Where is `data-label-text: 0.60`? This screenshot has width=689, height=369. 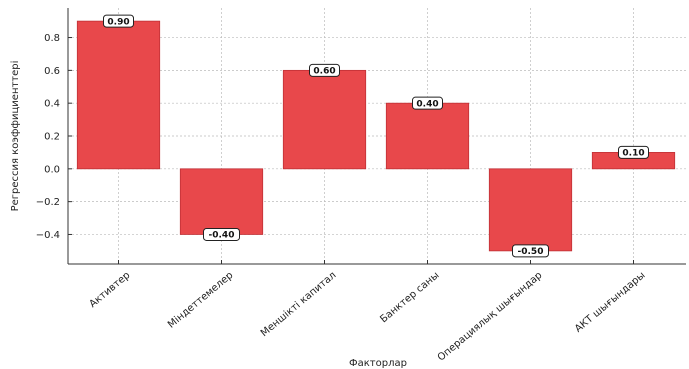 data-label-text: 0.60 is located at coordinates (324, 72).